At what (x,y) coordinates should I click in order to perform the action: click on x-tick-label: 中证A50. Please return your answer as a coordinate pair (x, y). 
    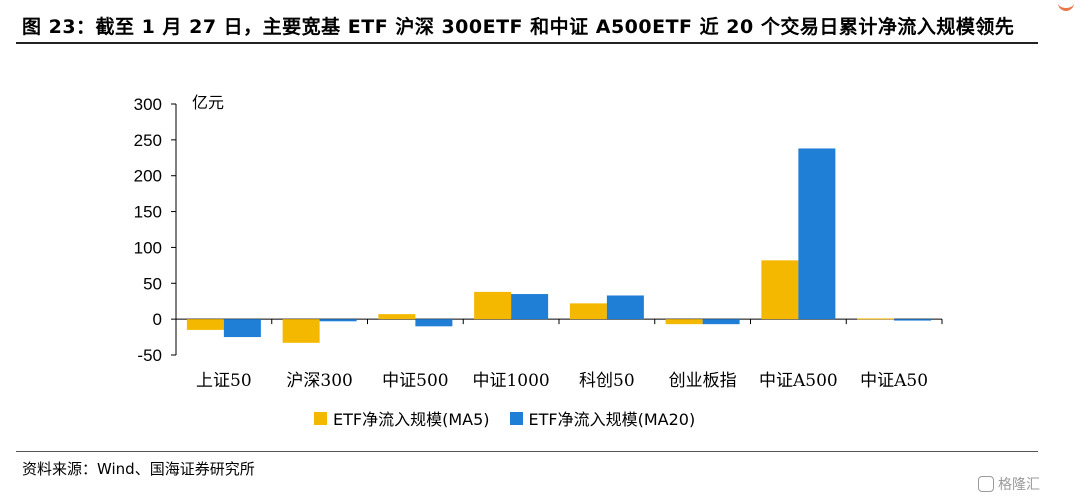
    Looking at the image, I should click on (894, 381).